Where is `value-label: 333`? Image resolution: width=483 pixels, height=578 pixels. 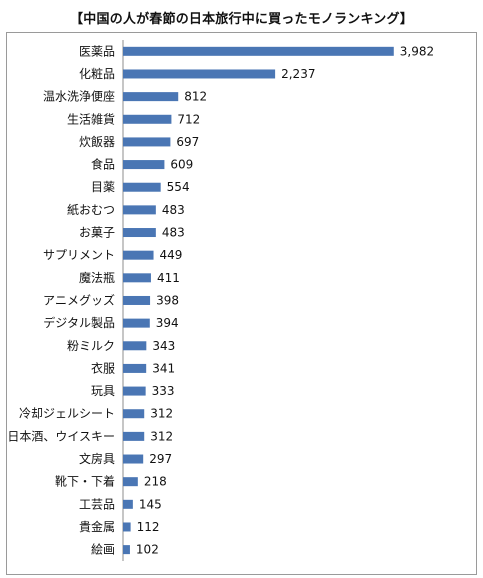 value-label: 333 is located at coordinates (163, 391).